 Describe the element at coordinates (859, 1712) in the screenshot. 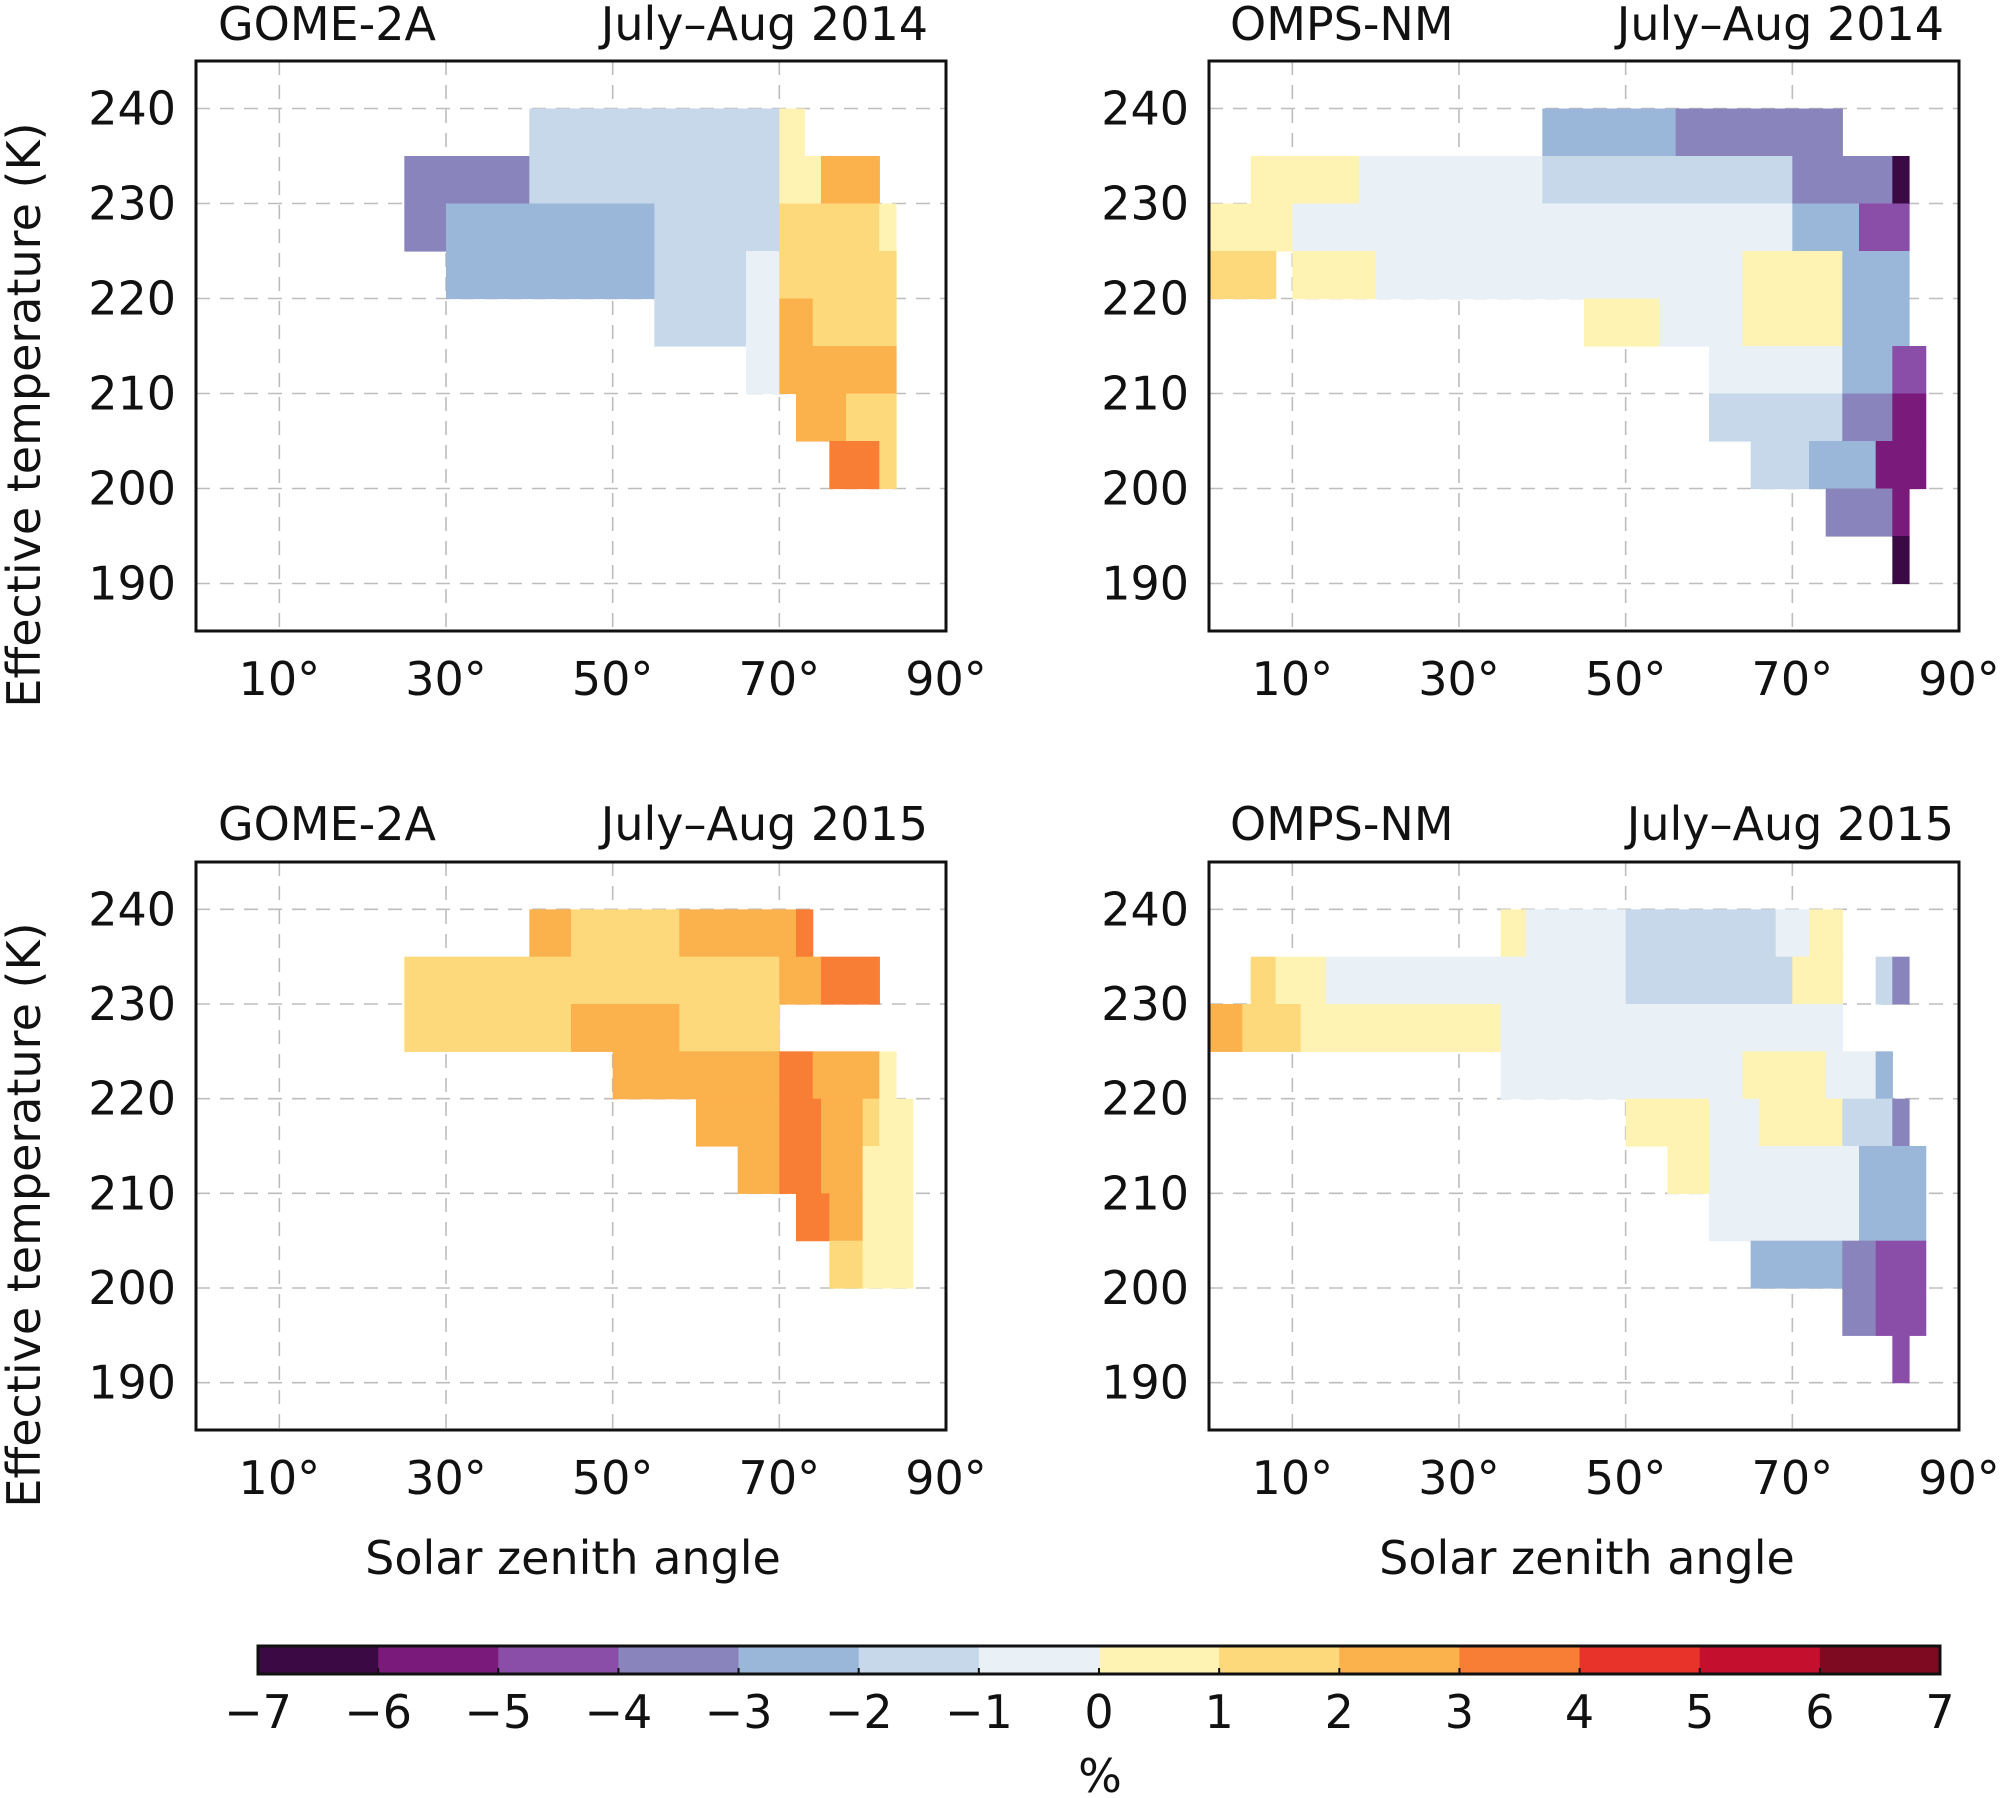

I see `colorbar-tick-label: −2` at that location.